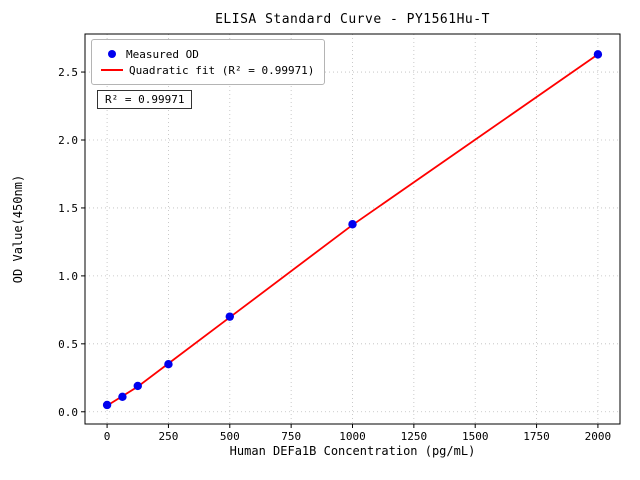 The height and width of the screenshot is (480, 640). What do you see at coordinates (222, 70) in the screenshot?
I see `legend-label-quadratic-fit: Quadratic fit (R² = 0.99971)` at bounding box center [222, 70].